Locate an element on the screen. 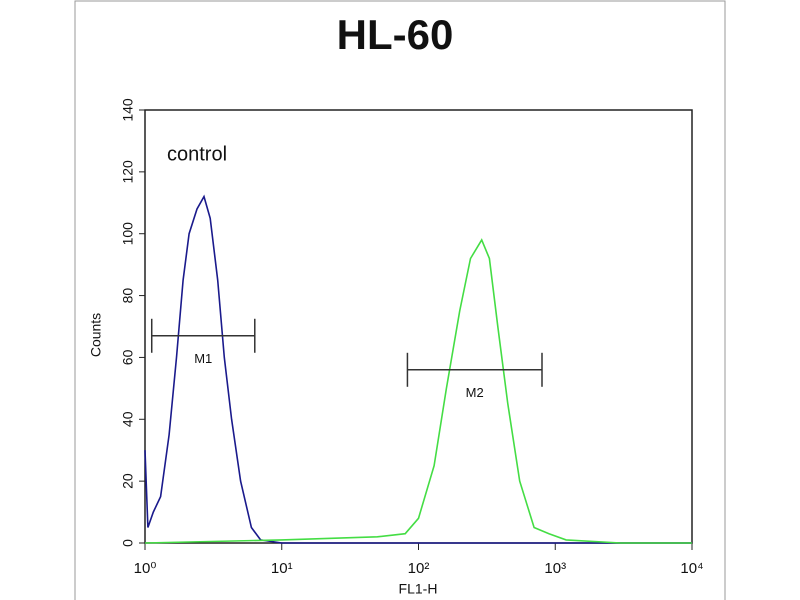  y-tick-label: 20 is located at coordinates (128, 481).